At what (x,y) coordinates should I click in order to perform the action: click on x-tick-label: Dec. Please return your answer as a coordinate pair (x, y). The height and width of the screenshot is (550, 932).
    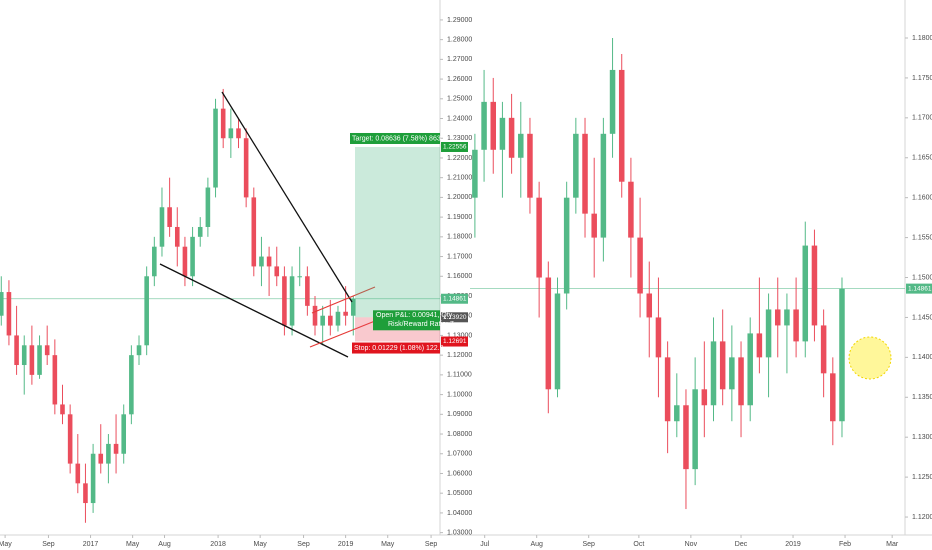
    Looking at the image, I should click on (741, 544).